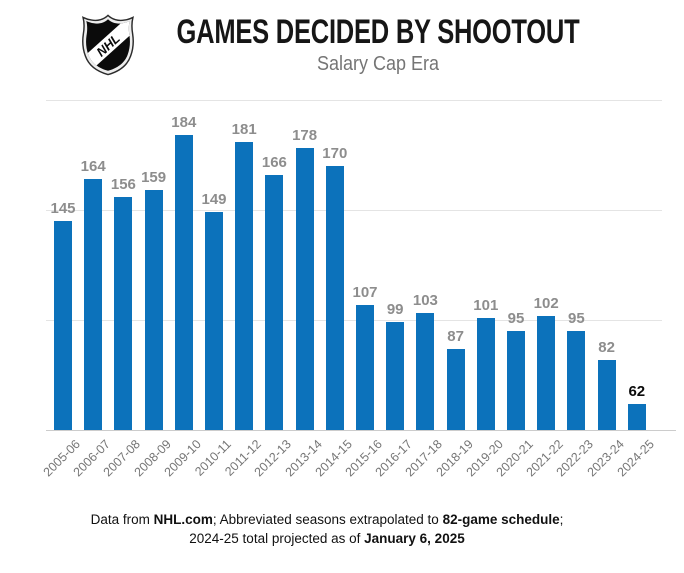  I want to click on nhl-logo: NHL, so click(108, 45).